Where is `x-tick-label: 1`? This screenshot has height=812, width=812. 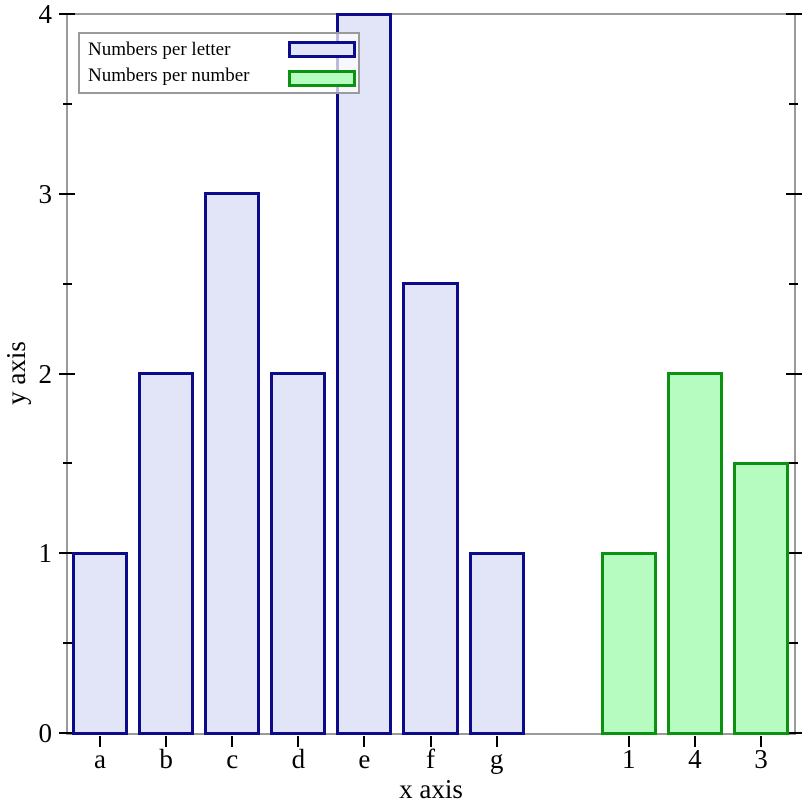 x-tick-label: 1 is located at coordinates (629, 759).